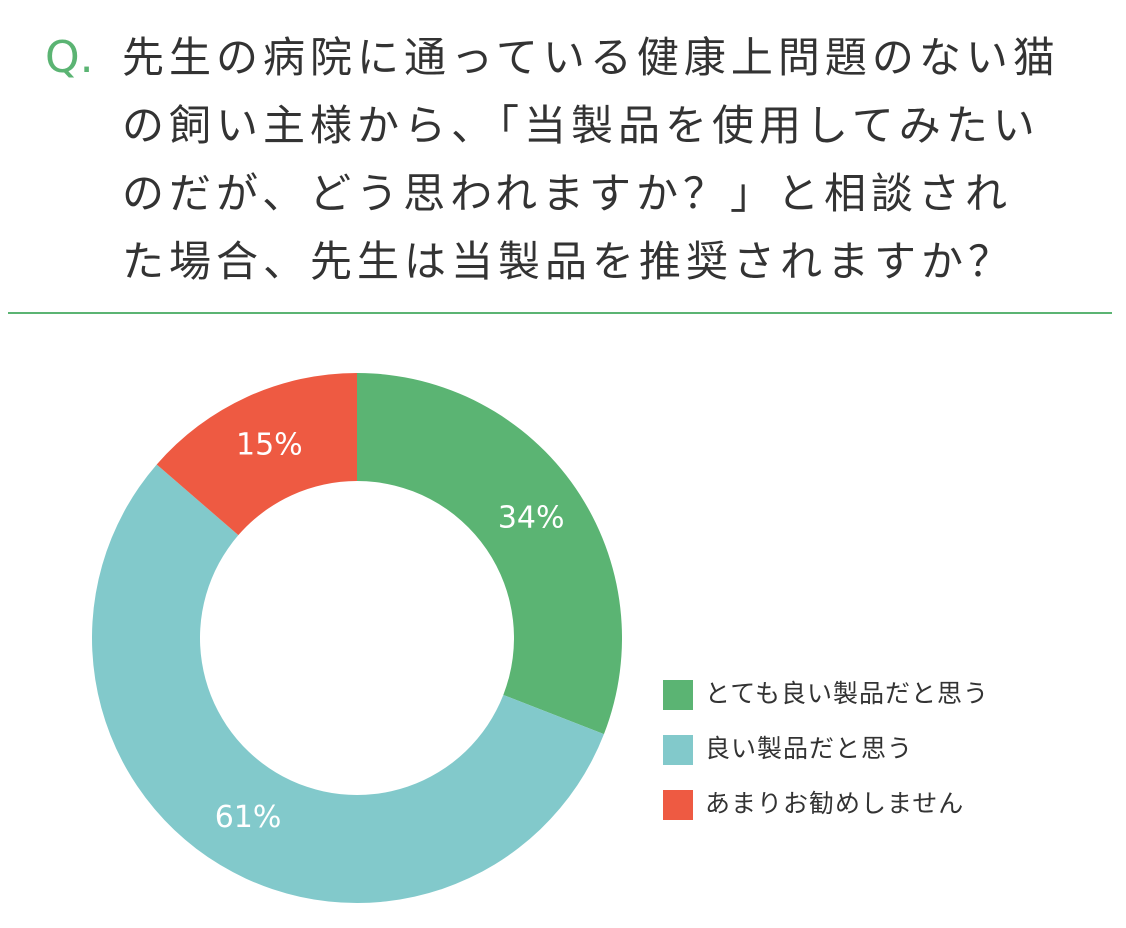 This screenshot has width=1126, height=928. I want to click on value-label: 61%, so click(248, 817).